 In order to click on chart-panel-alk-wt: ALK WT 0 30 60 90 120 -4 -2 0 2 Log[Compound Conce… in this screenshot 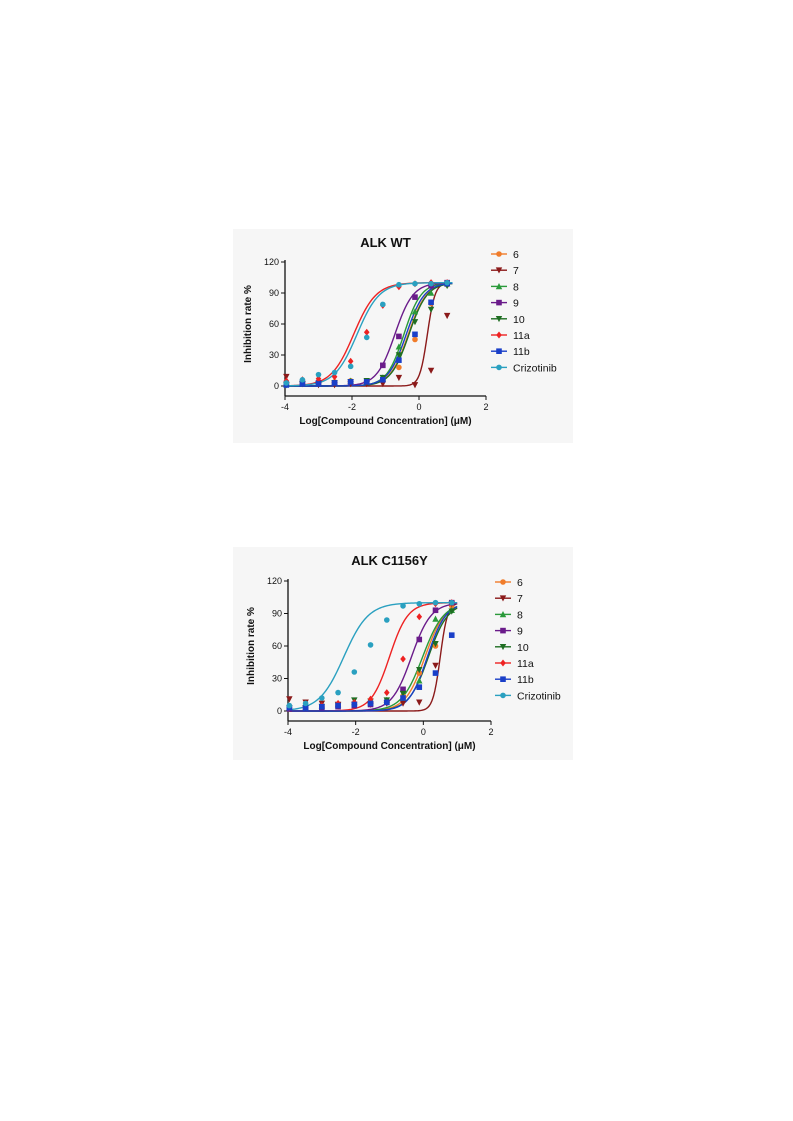, I will do `click(403, 336)`.